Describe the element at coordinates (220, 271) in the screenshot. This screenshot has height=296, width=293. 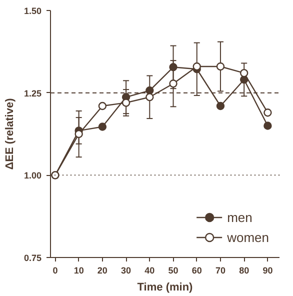
I see `x-tick-label: 70` at that location.